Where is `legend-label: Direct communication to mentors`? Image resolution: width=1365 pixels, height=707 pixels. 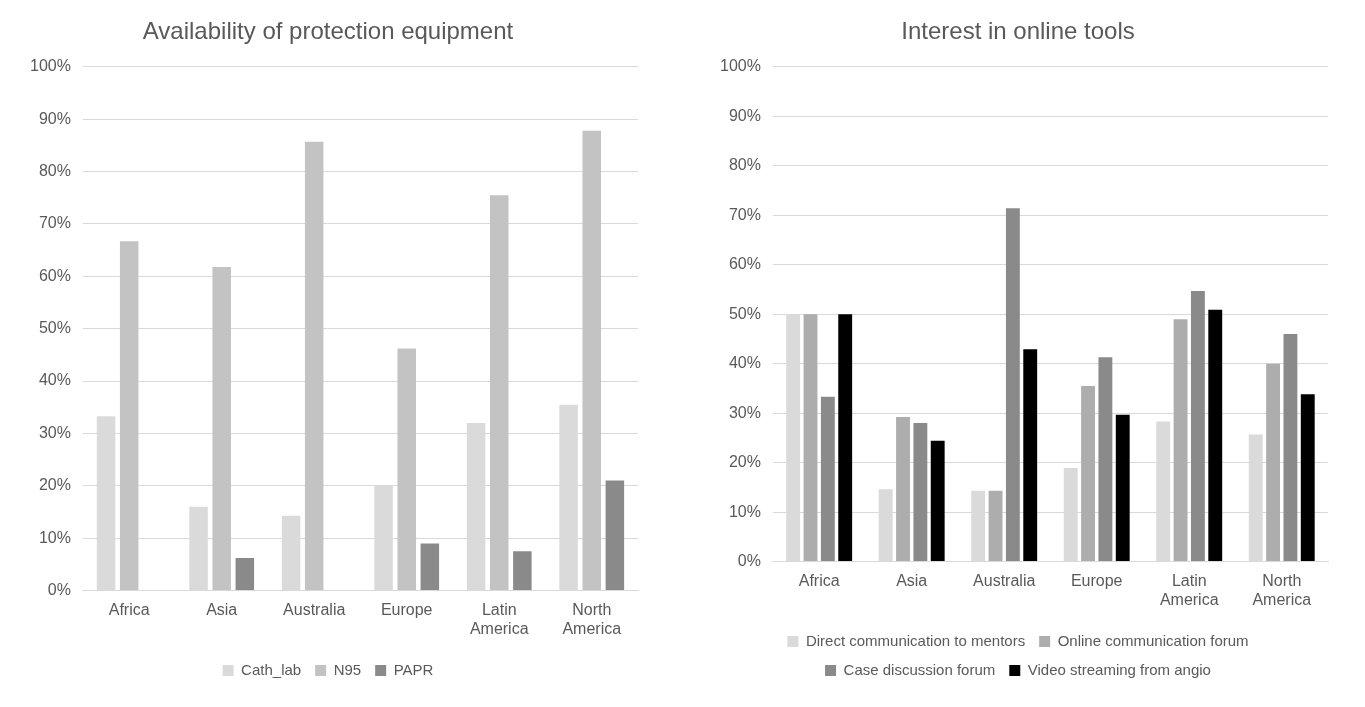 legend-label: Direct communication to mentors is located at coordinates (915, 640).